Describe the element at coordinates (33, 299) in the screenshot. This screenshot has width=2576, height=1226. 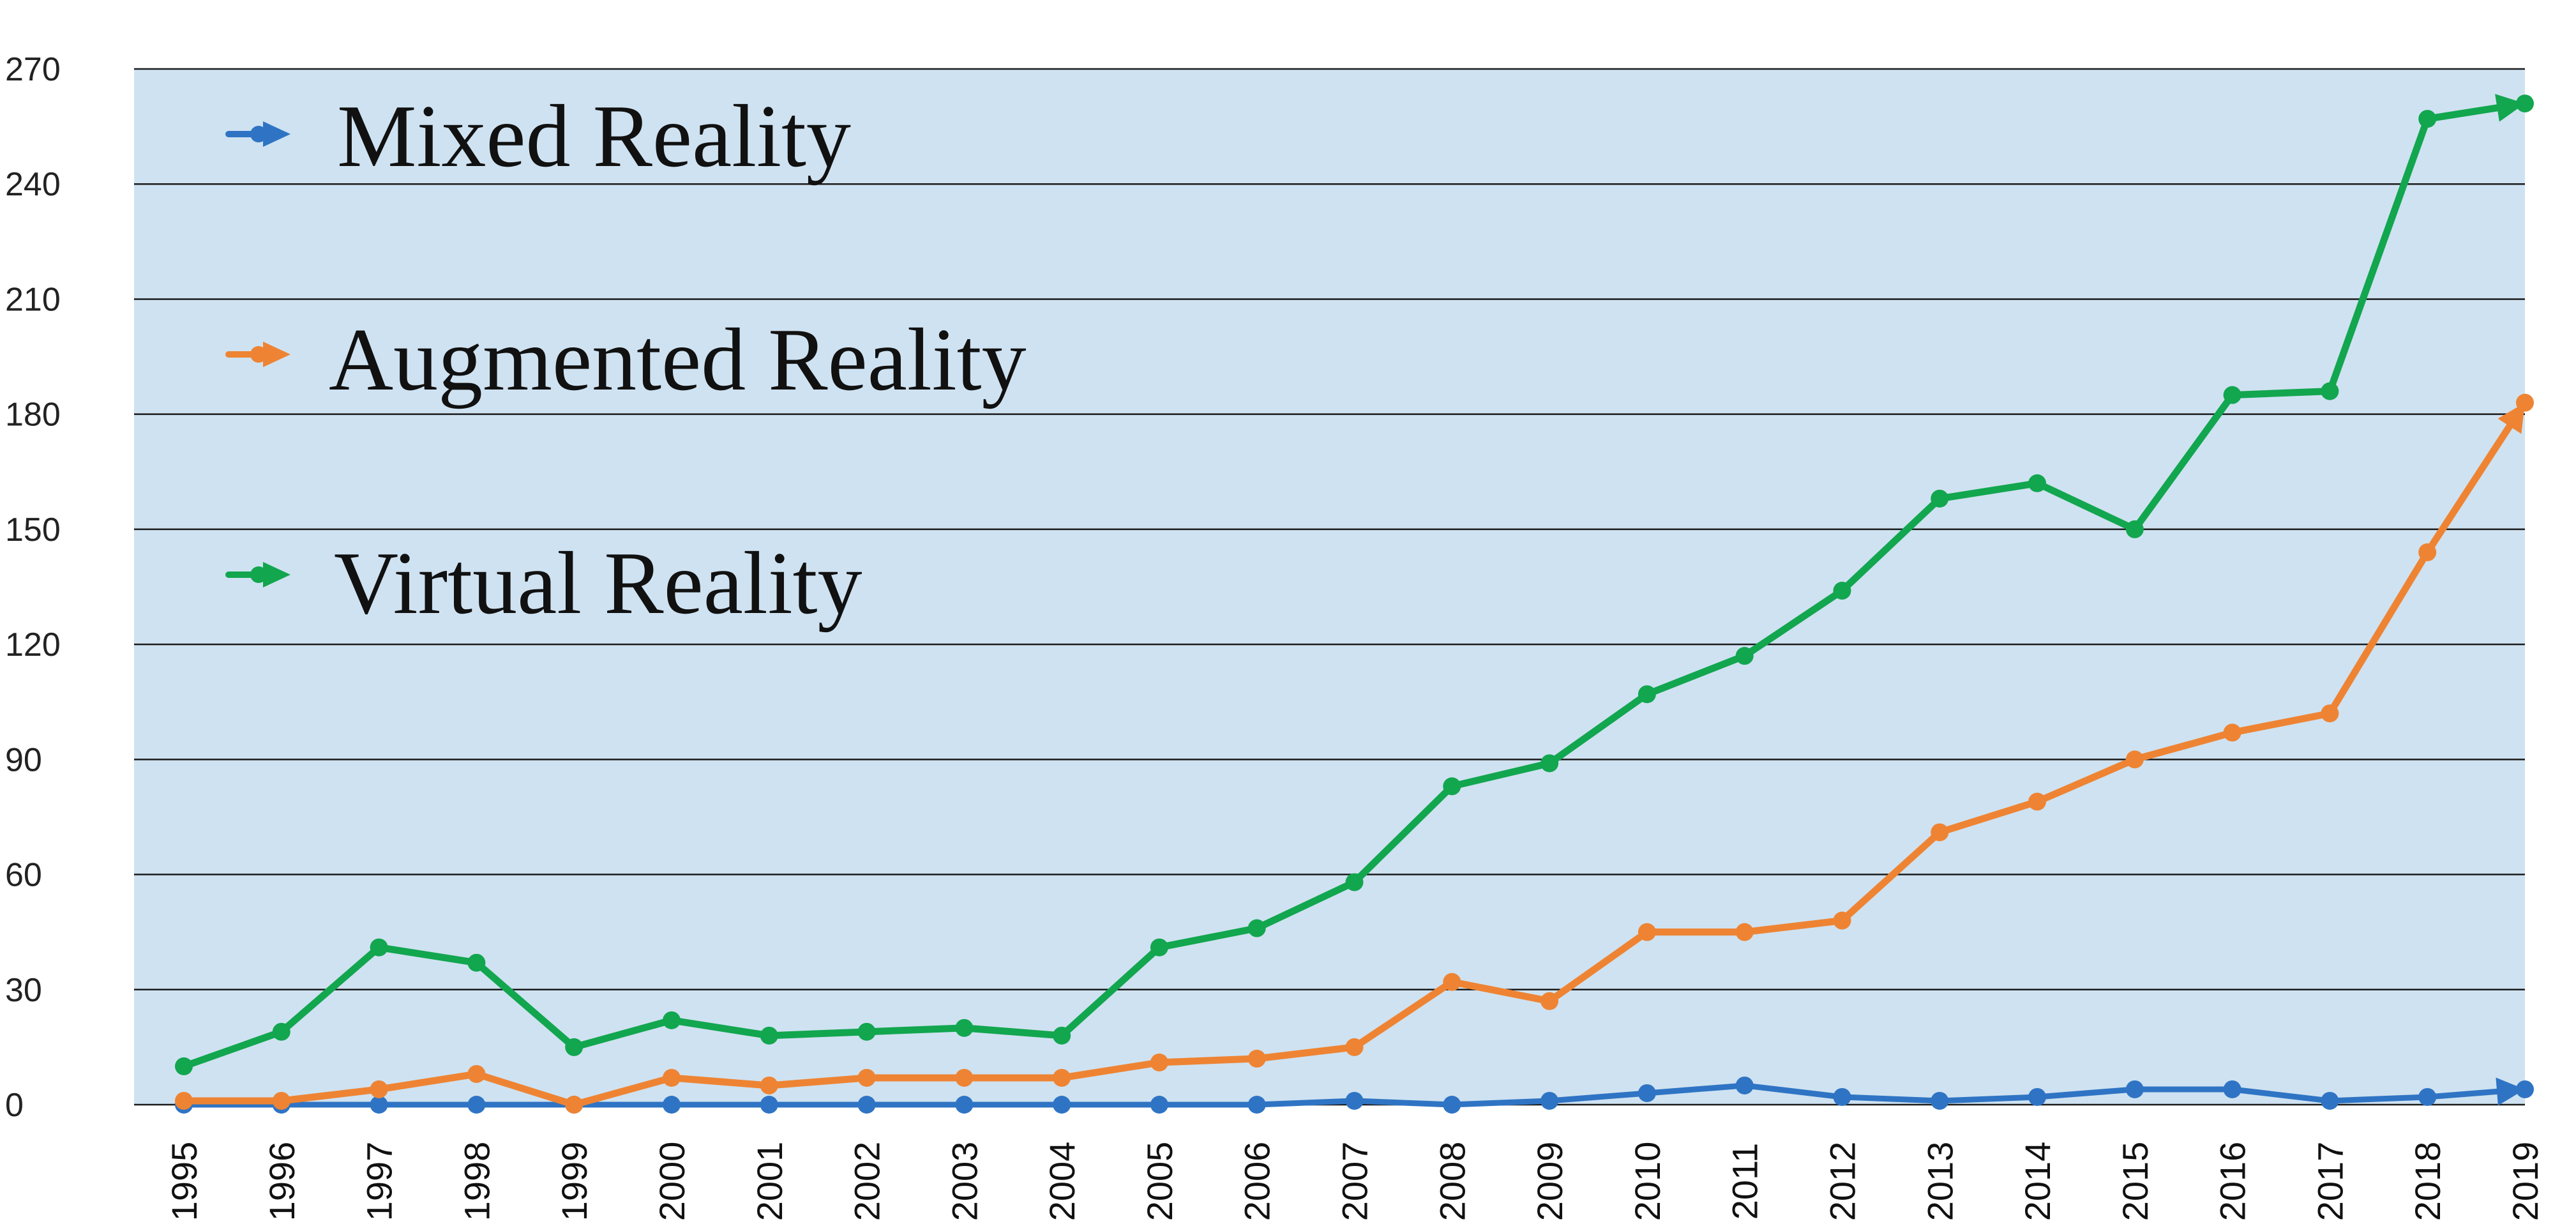
I see `y-tick-label: 210` at that location.